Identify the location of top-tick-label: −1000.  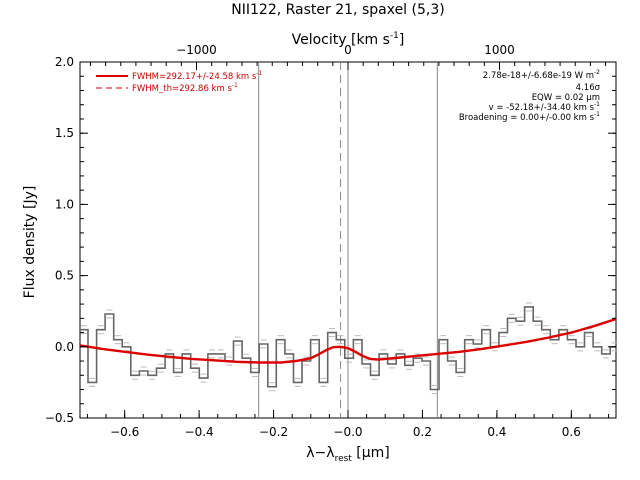
(196, 50).